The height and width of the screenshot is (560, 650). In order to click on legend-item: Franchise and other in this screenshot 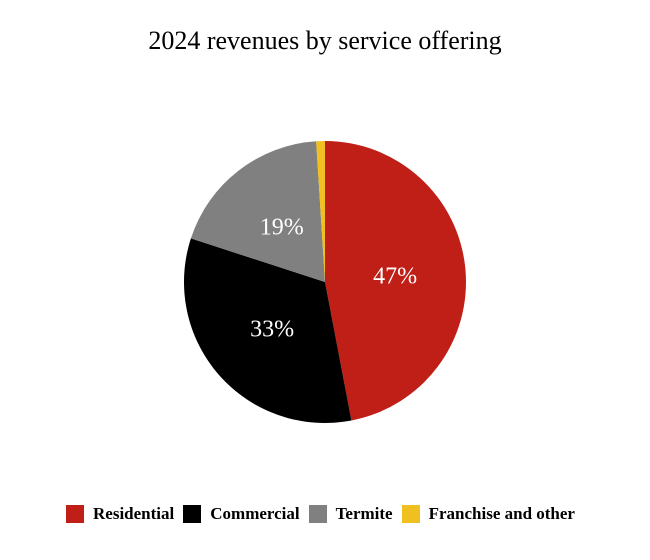, I will do `click(488, 514)`.